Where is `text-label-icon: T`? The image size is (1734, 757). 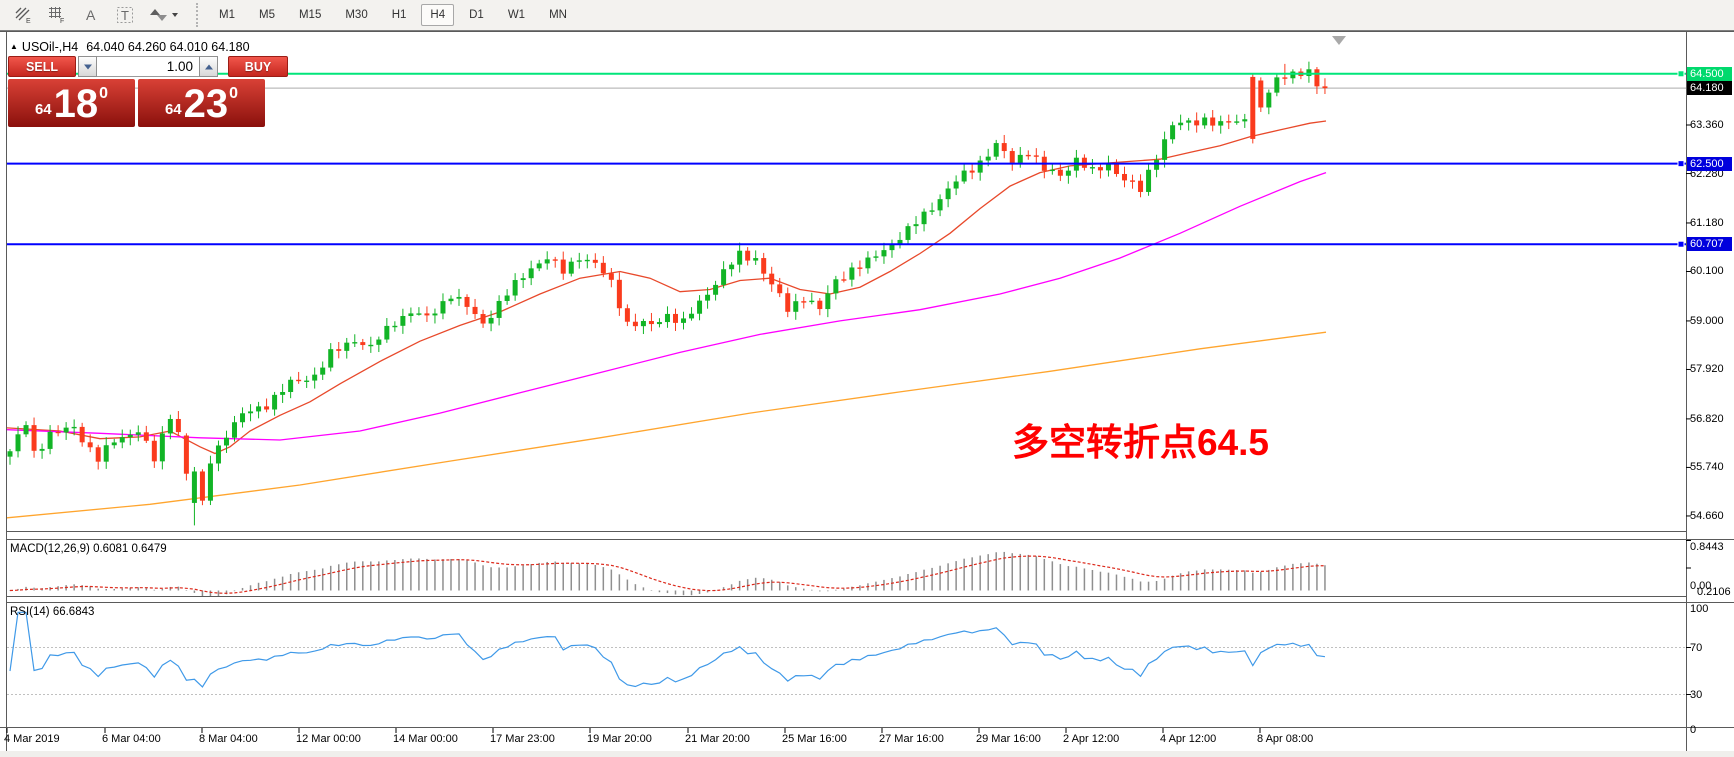
text-label-icon: T is located at coordinates (125, 15).